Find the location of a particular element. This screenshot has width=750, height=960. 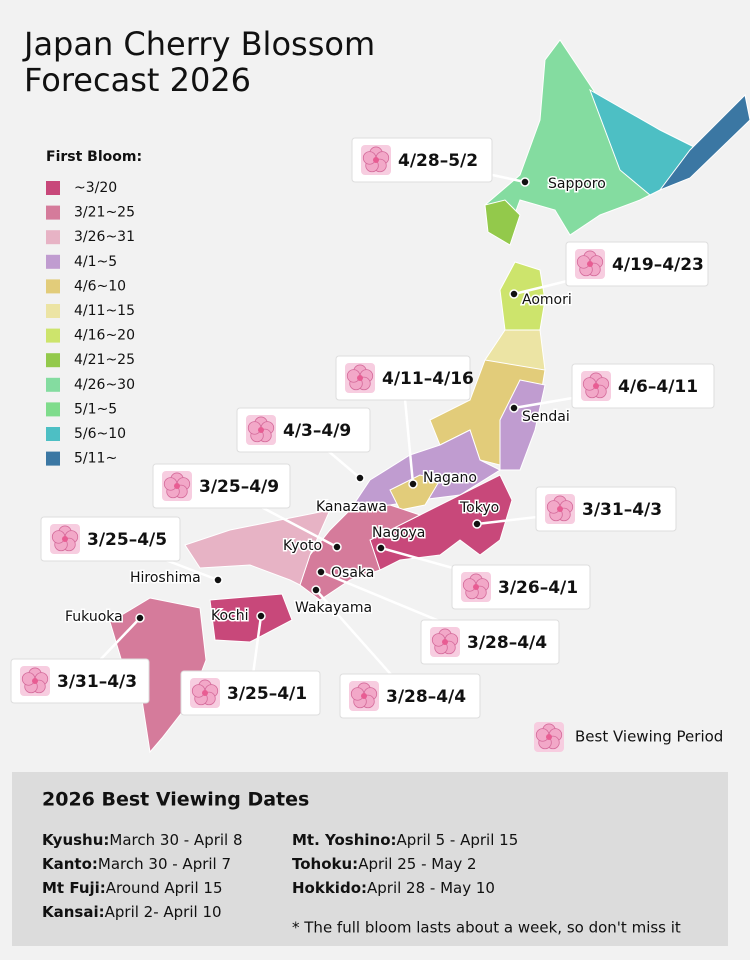

shikoku is located at coordinates (251, 618).